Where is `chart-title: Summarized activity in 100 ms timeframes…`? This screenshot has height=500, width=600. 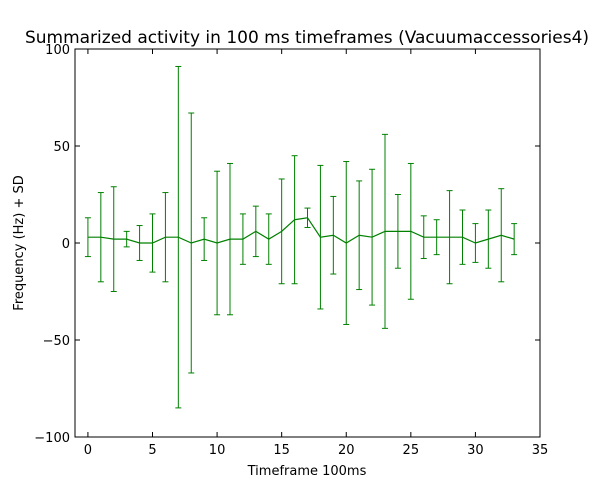 chart-title: Summarized activity in 100 ms timeframes… is located at coordinates (307, 38).